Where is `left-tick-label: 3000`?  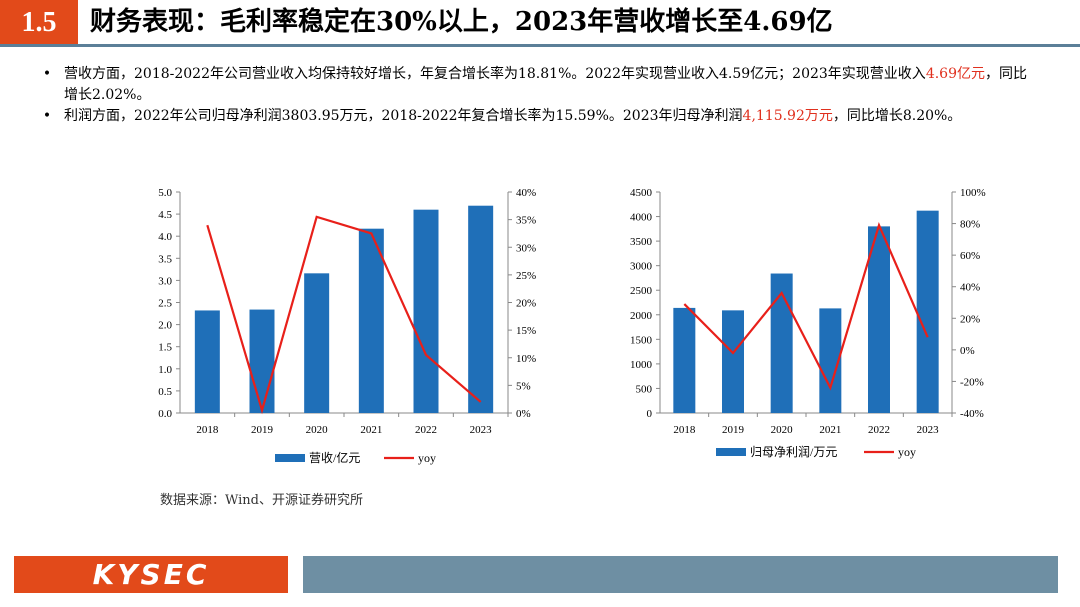
left-tick-label: 3000 is located at coordinates (641, 267).